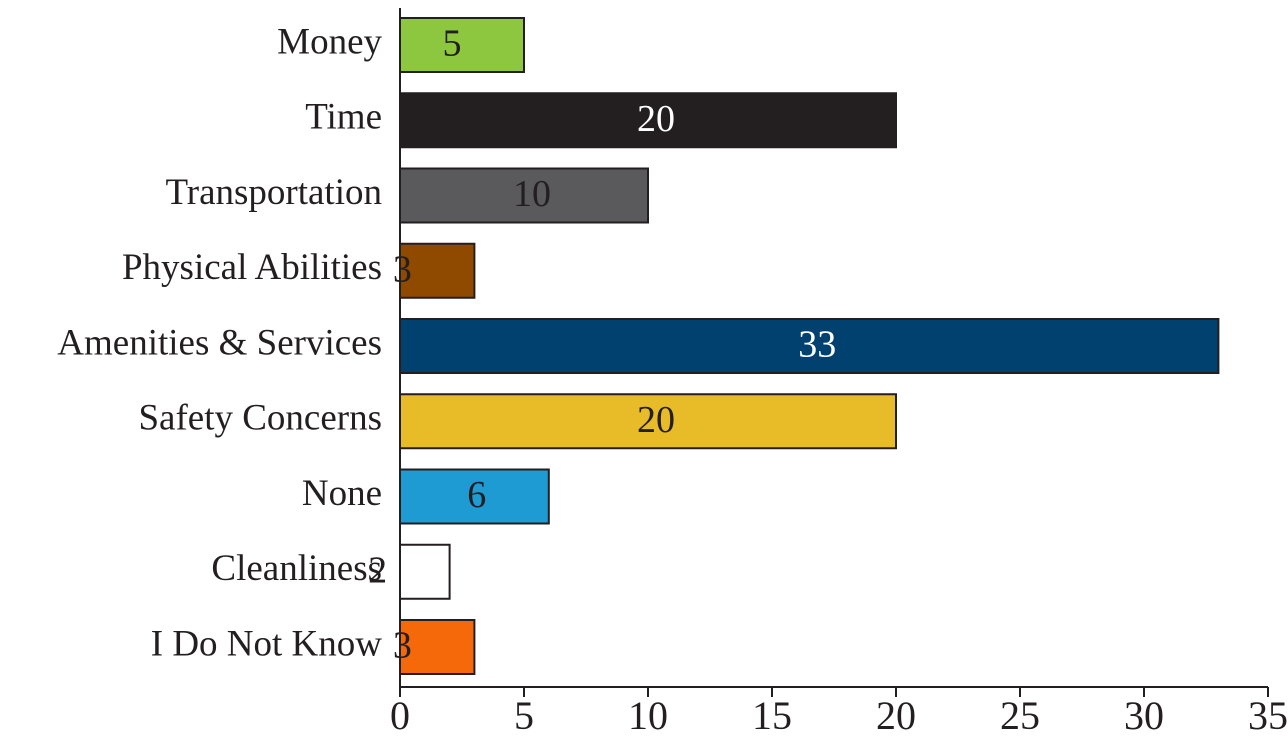 This screenshot has width=1288, height=739. Describe the element at coordinates (817, 345) in the screenshot. I see `value-label: 33` at that location.